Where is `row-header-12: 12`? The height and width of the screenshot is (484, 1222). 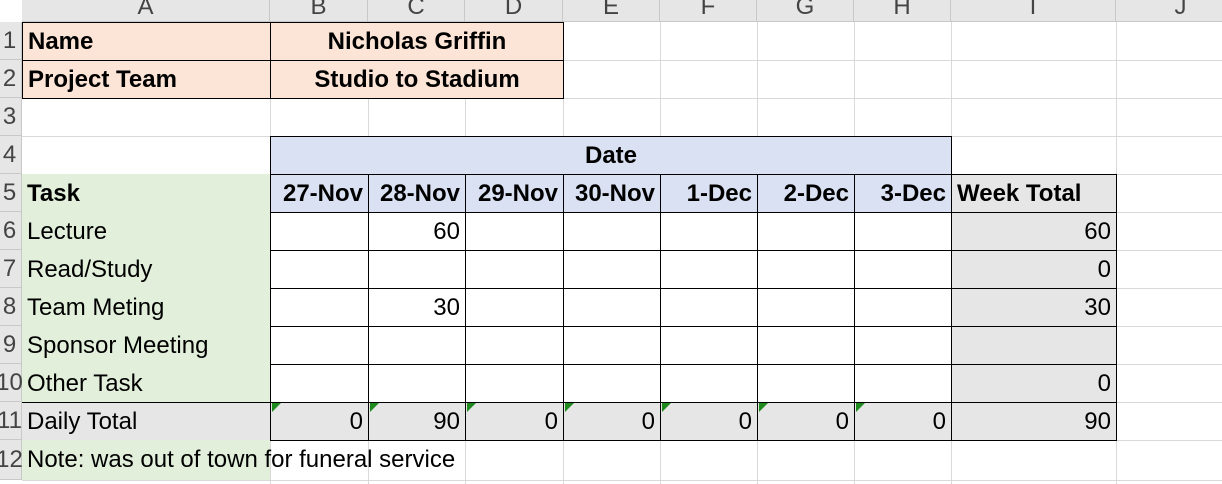
row-header-12: 12 is located at coordinates (11, 460).